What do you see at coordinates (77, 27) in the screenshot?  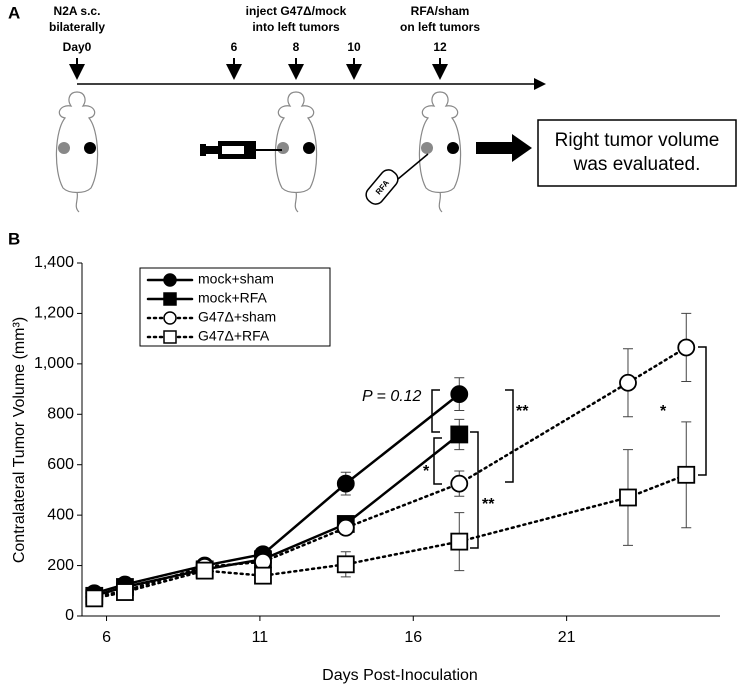 I see `step-text: bilaterally` at bounding box center [77, 27].